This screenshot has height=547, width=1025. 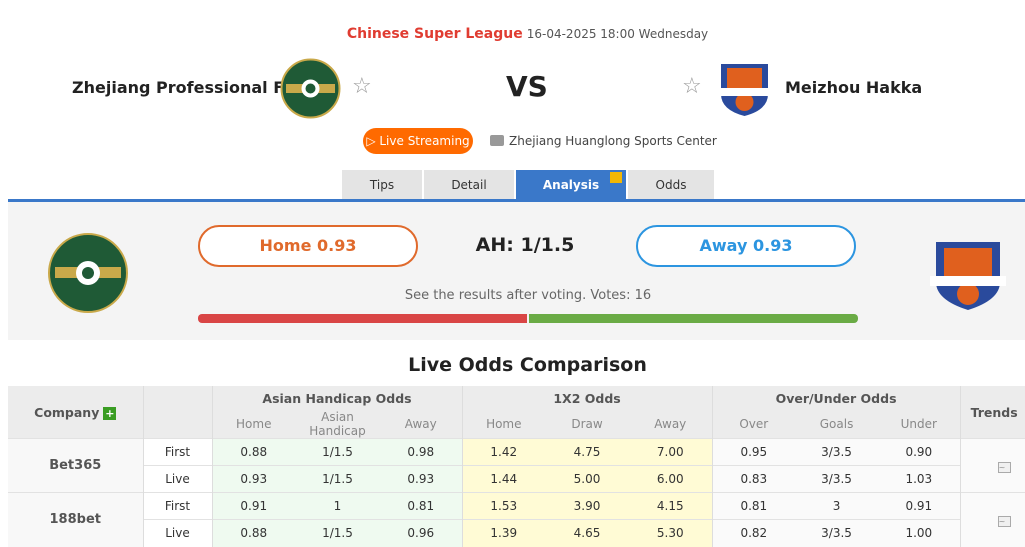 I want to click on odds-section-title: Live Odds Comparison, so click(x=527, y=365).